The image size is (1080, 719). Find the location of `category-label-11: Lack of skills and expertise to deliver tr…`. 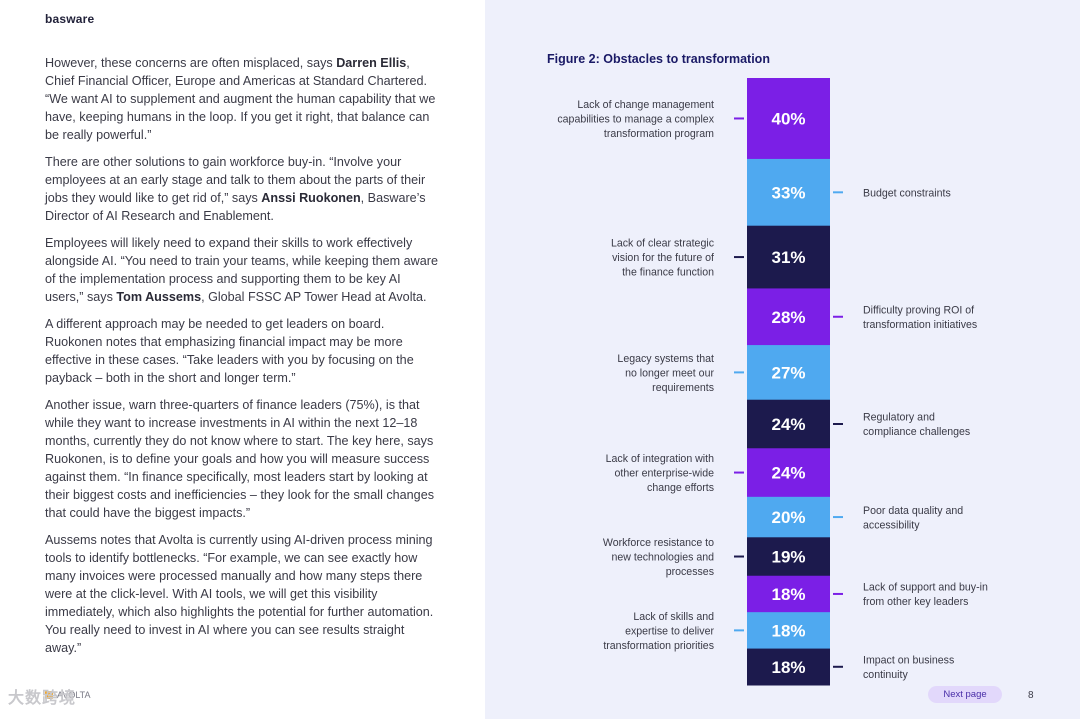

category-label-11: Lack of skills and expertise to deliver tr… is located at coordinates (658, 631).